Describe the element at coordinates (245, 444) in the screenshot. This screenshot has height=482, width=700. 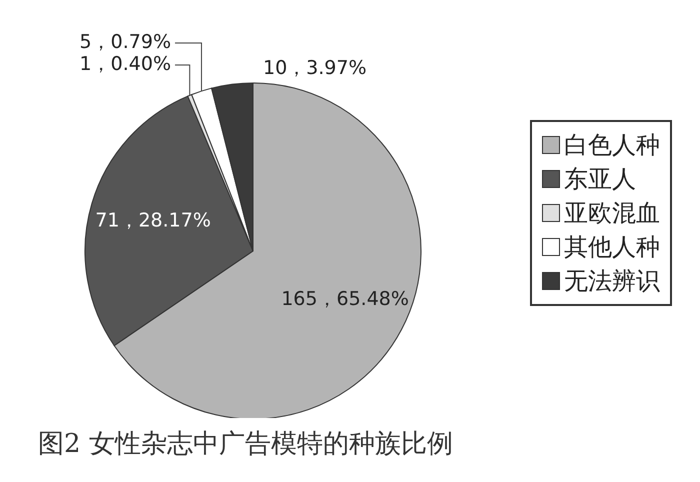
I see `text: 图2 女性杂志中广告模特的种族比例` at that location.